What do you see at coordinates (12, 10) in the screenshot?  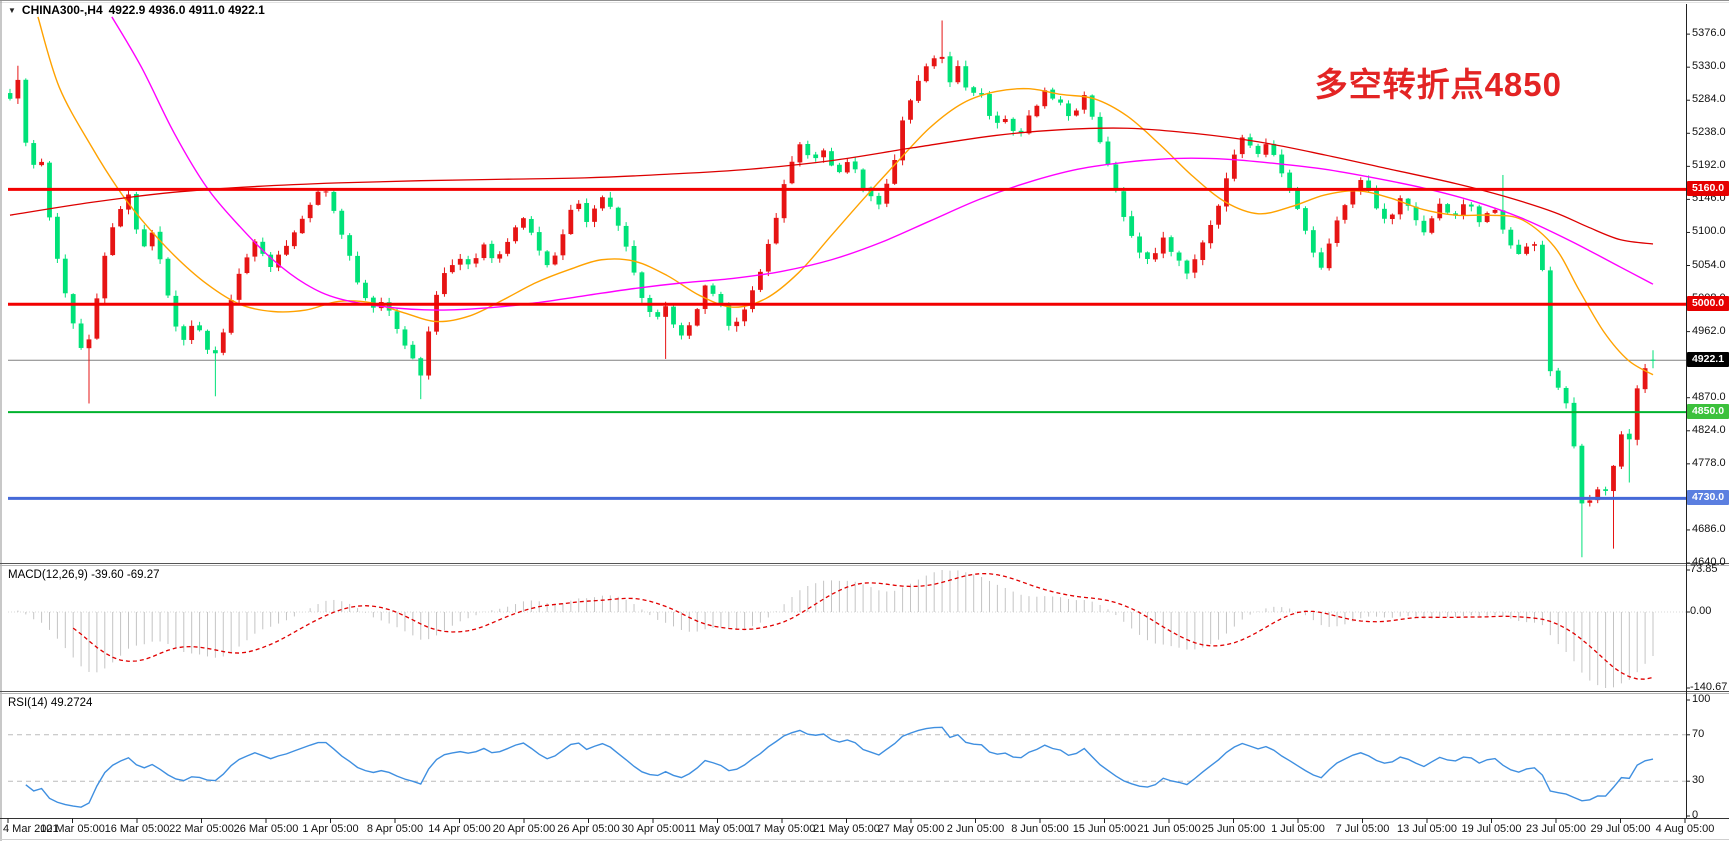 I see `symbol-dropdown-icon: ▼` at bounding box center [12, 10].